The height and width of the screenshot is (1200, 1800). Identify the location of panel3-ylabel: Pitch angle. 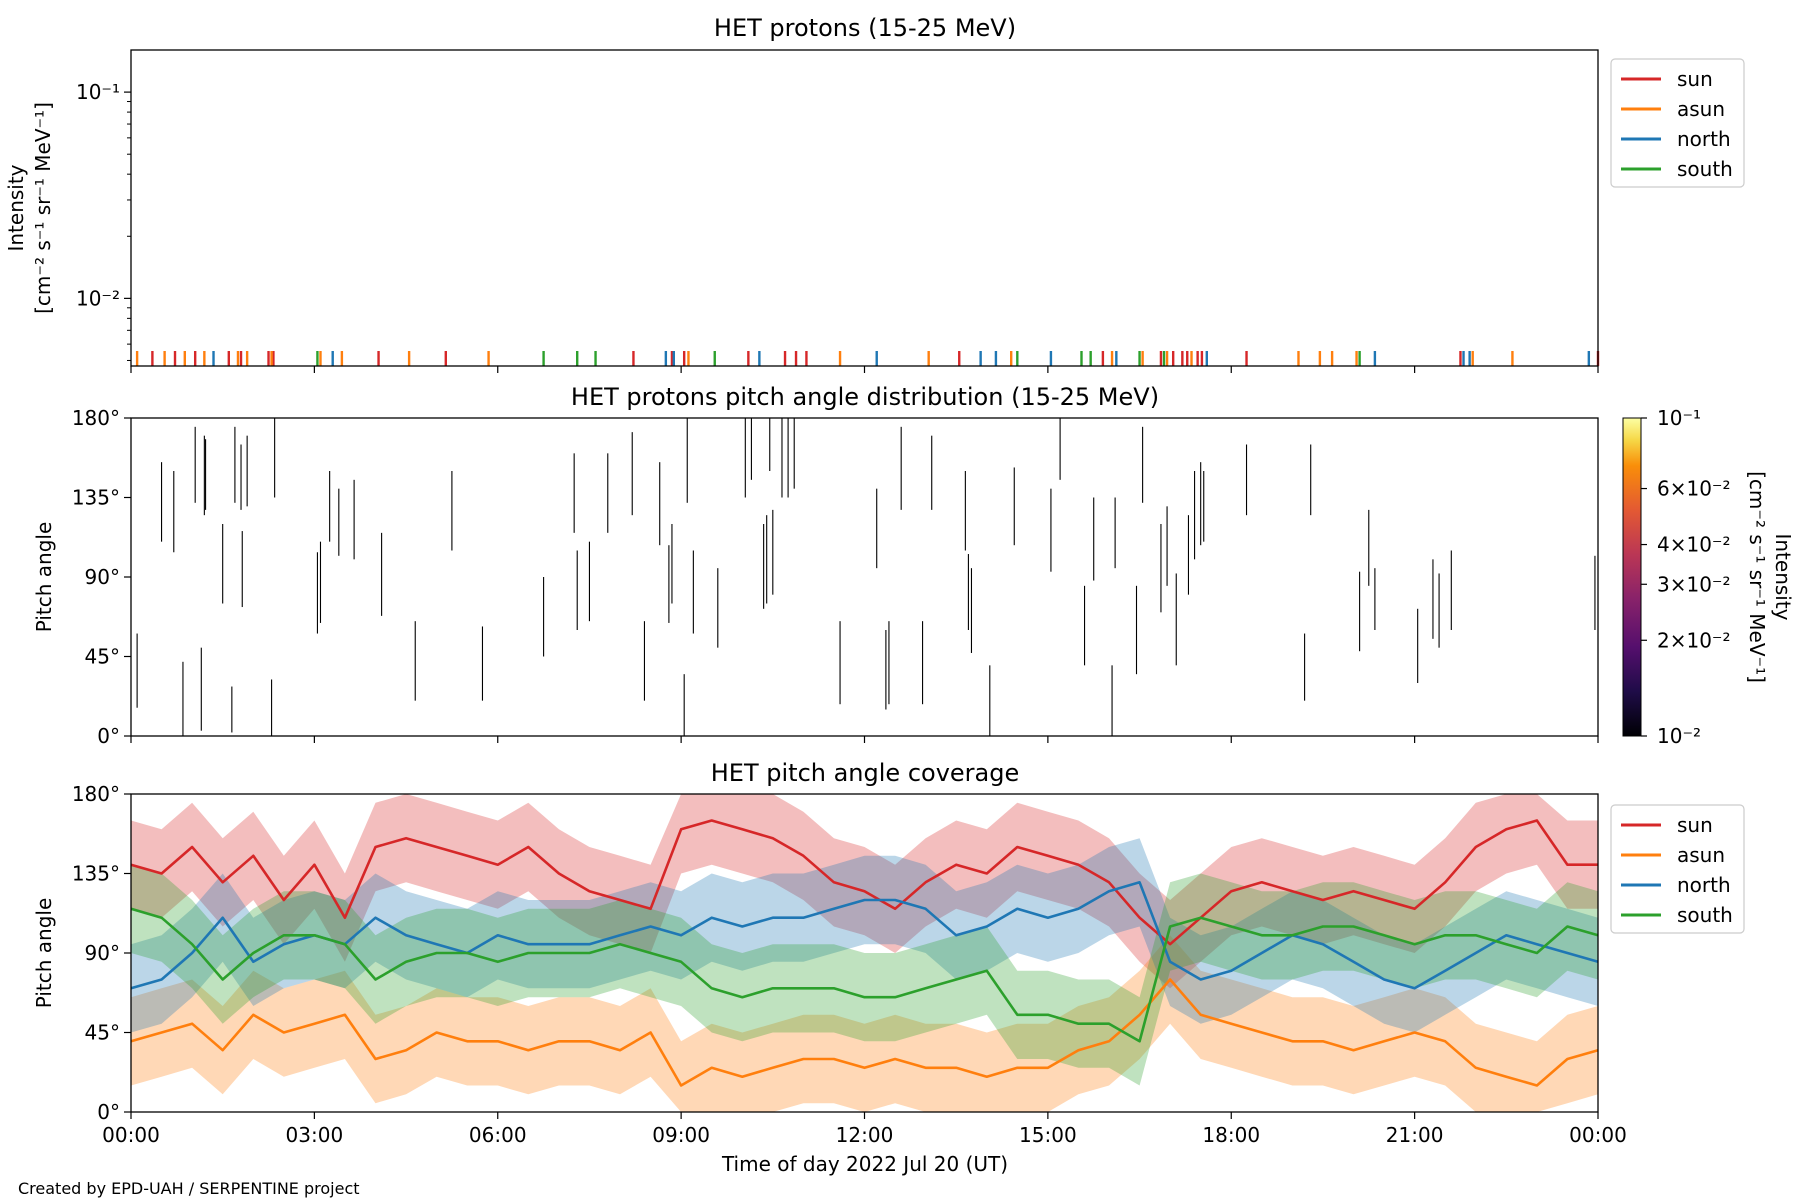
(44, 953).